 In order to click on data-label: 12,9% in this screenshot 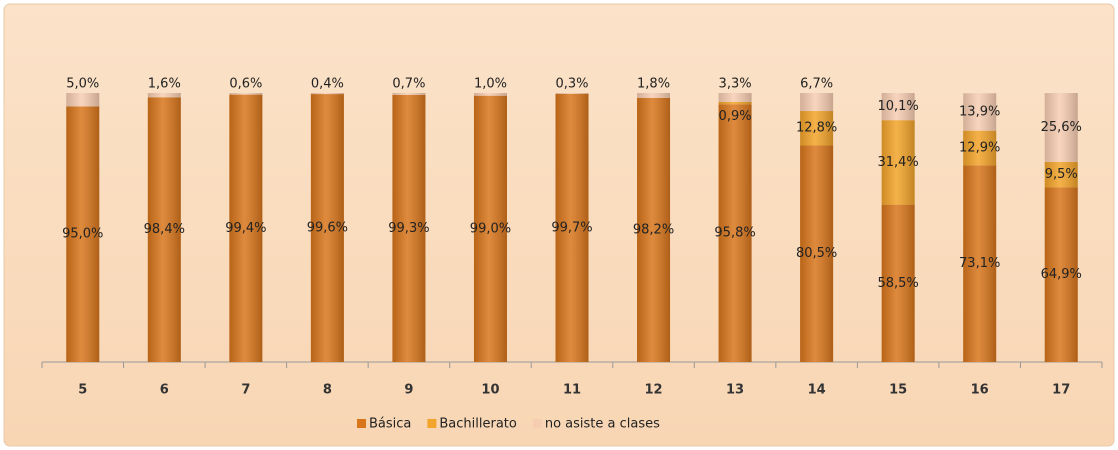, I will do `click(979, 148)`.